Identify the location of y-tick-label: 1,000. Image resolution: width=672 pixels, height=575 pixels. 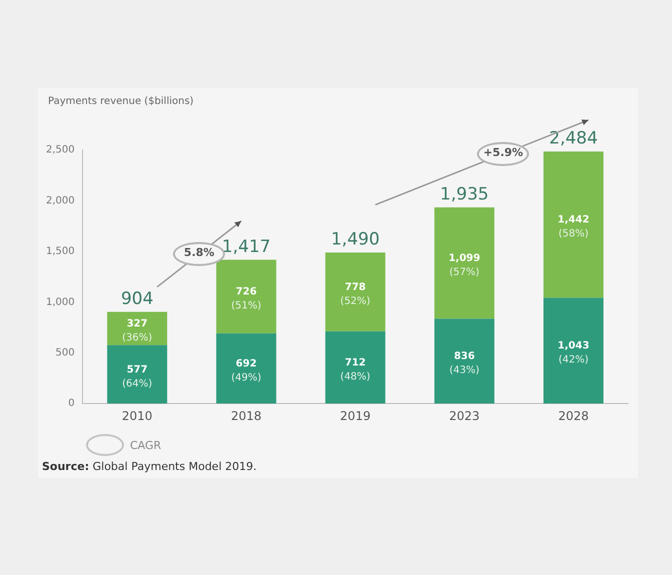
(60, 302).